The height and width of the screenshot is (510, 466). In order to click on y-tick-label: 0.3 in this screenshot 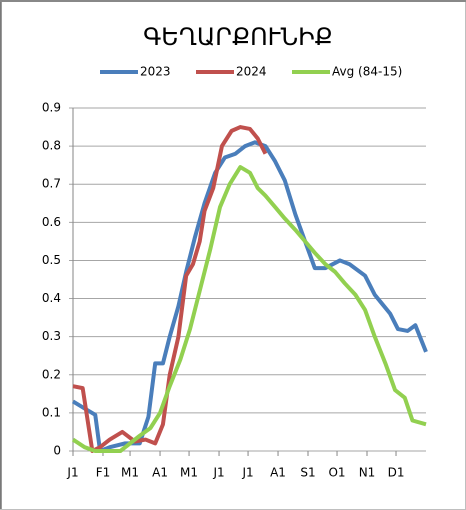, I will do `click(51, 336)`.